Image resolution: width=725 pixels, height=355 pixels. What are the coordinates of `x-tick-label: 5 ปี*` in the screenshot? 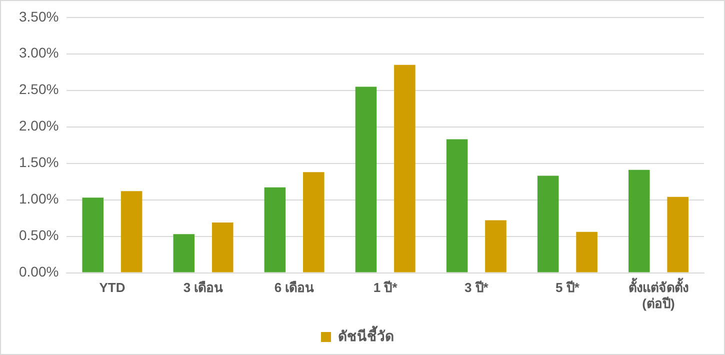 It's located at (567, 288).